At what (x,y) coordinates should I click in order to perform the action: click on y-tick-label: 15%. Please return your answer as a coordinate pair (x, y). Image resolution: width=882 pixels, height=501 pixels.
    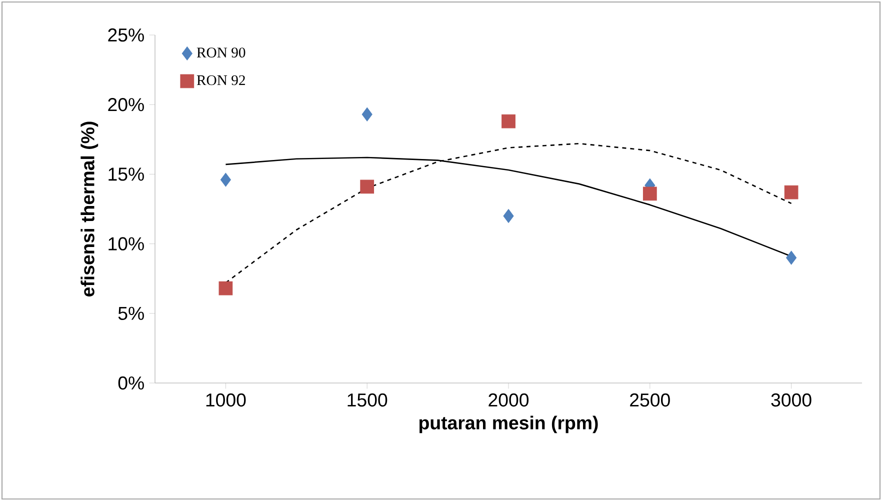
    Looking at the image, I should click on (126, 174).